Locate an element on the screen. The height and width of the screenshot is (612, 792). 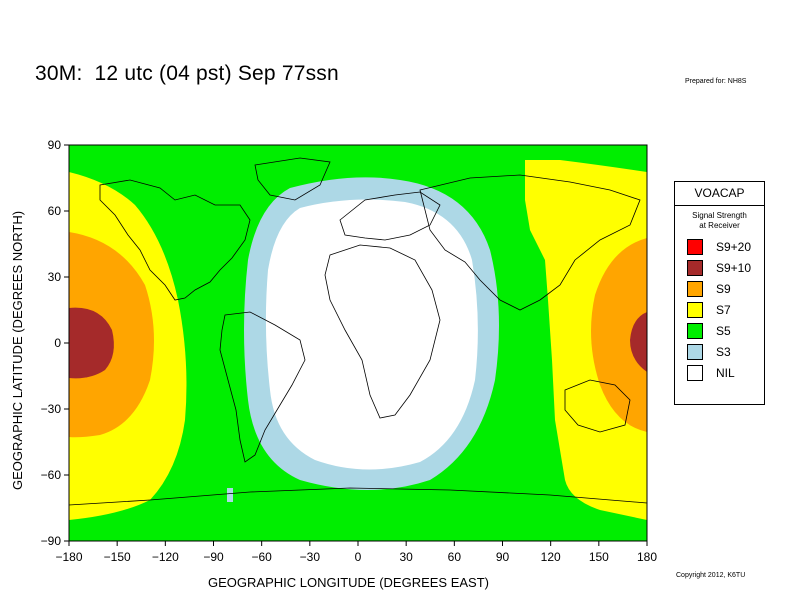
legend-label: S9+10 is located at coordinates (734, 267).